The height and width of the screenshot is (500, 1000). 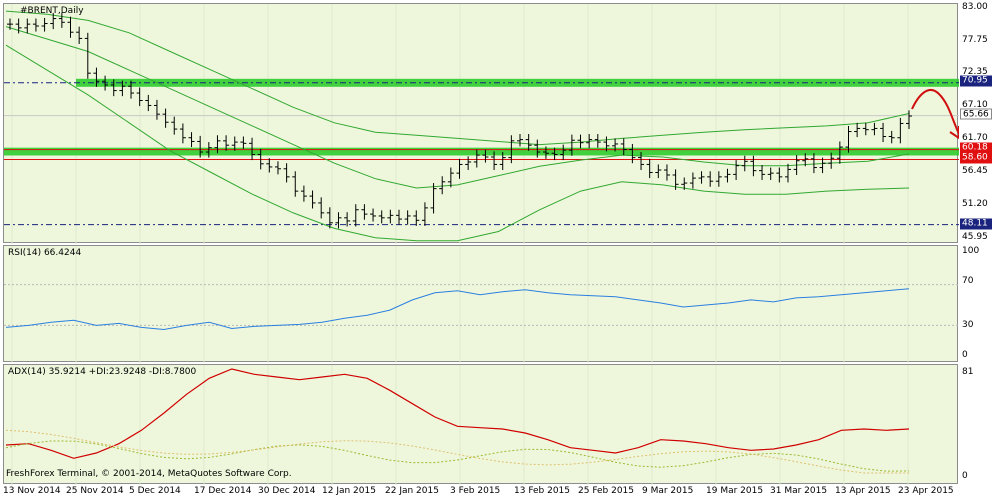 What do you see at coordinates (457, 309) in the screenshot?
I see `rsi-line` at bounding box center [457, 309].